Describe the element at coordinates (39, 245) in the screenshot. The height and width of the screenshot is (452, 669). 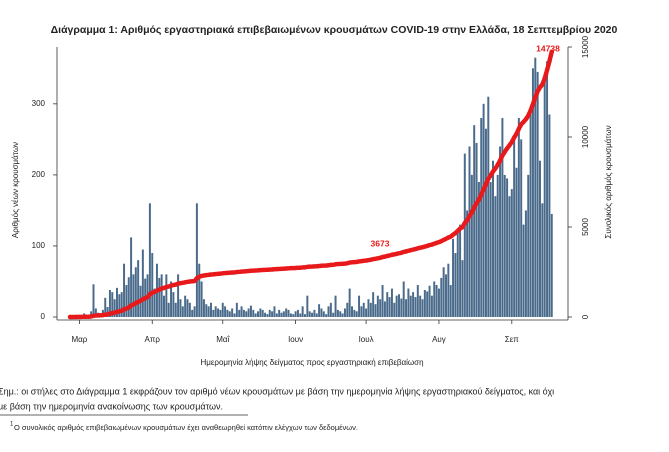
I see `y-tick-label: 100` at that location.